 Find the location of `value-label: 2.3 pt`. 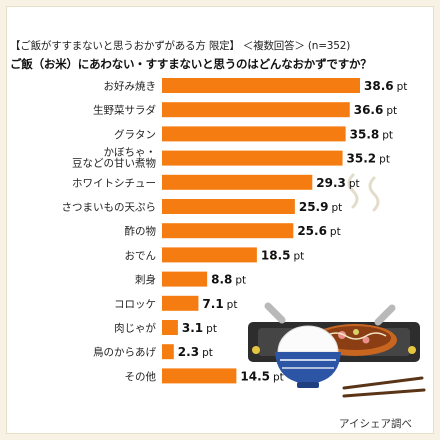

value-label: 2.3 pt is located at coordinates (195, 352).